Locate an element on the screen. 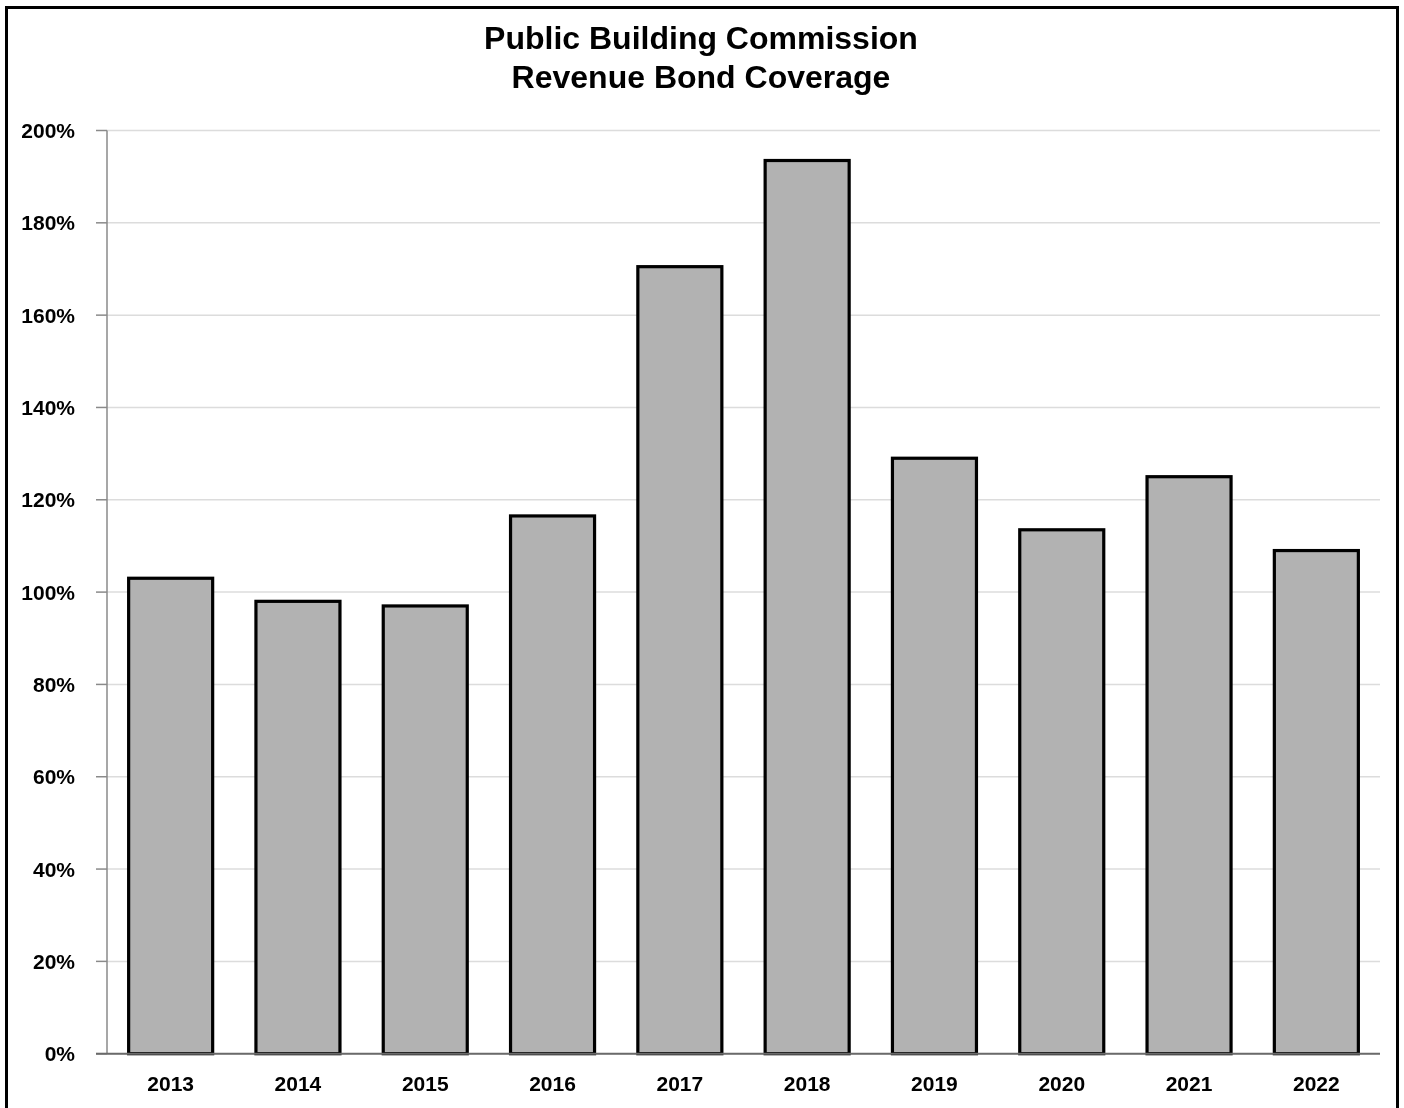 Image resolution: width=1404 pixels, height=1108 pixels. chart-title: Public Building Commission Revenue Bond Coverage is located at coordinates (701, 57).